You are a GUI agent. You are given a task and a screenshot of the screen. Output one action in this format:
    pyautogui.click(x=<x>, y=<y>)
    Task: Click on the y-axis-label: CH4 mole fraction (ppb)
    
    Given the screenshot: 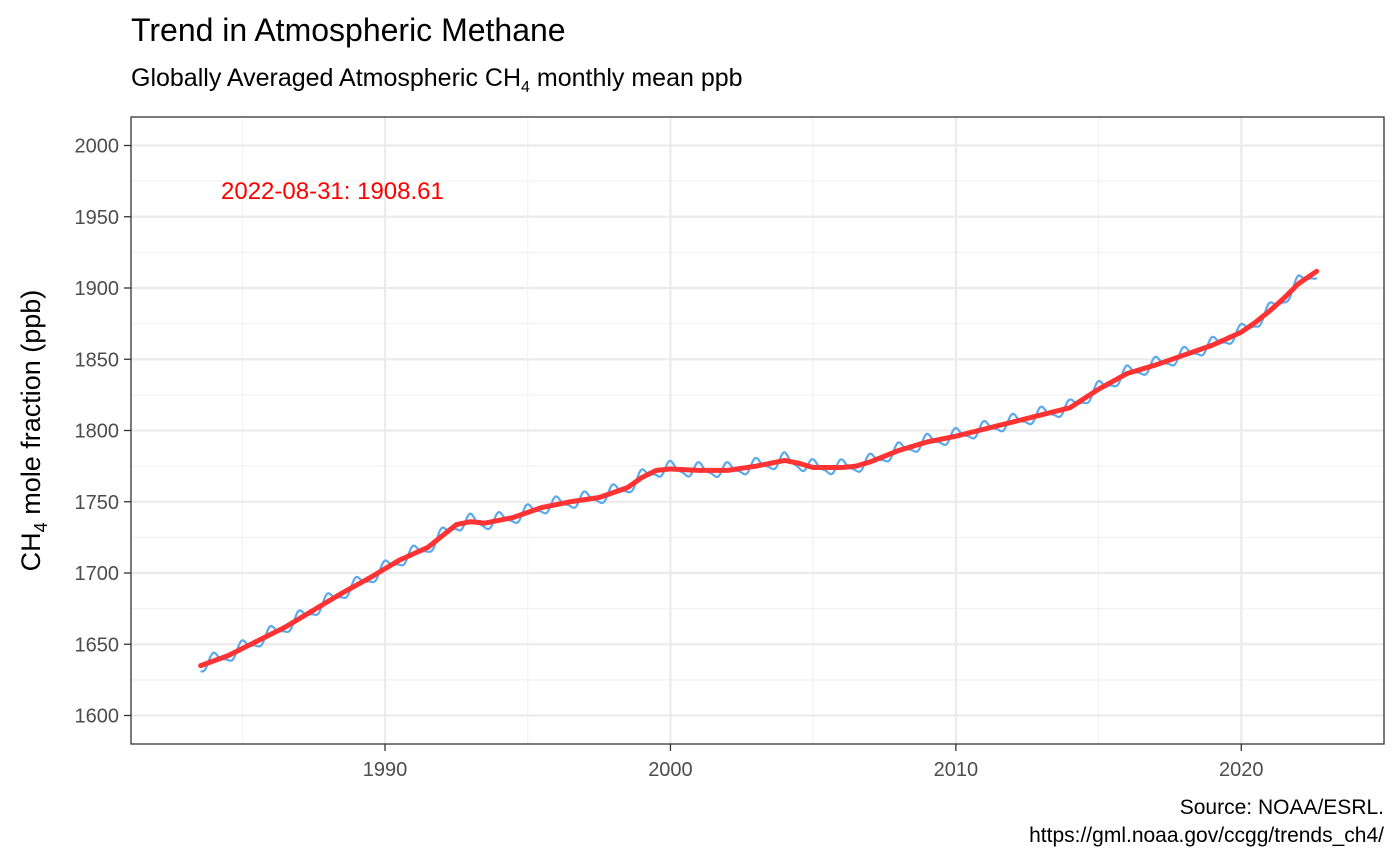 What is the action you would take?
    pyautogui.click(x=33, y=431)
    